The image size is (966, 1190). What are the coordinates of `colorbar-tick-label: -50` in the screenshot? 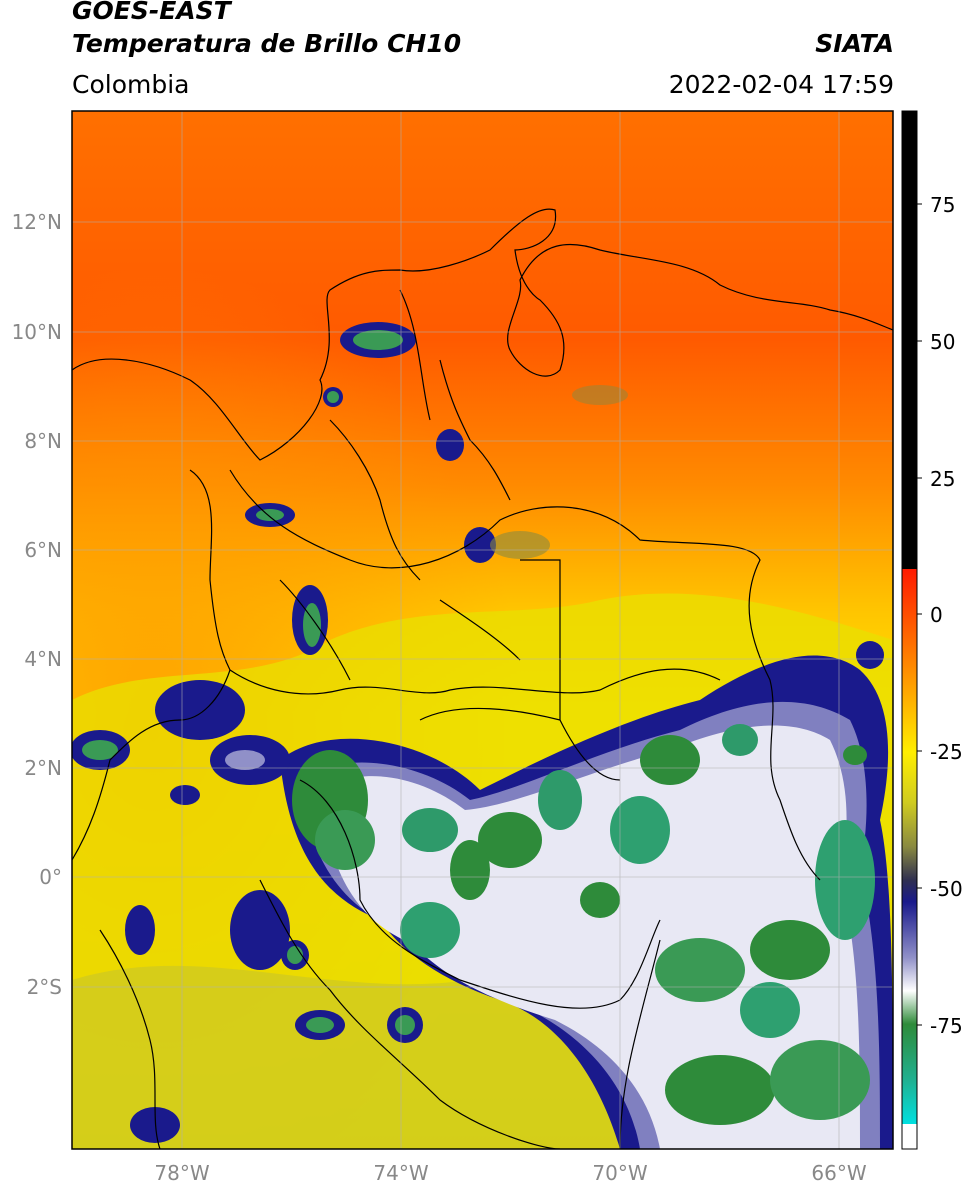 It's located at (946, 889).